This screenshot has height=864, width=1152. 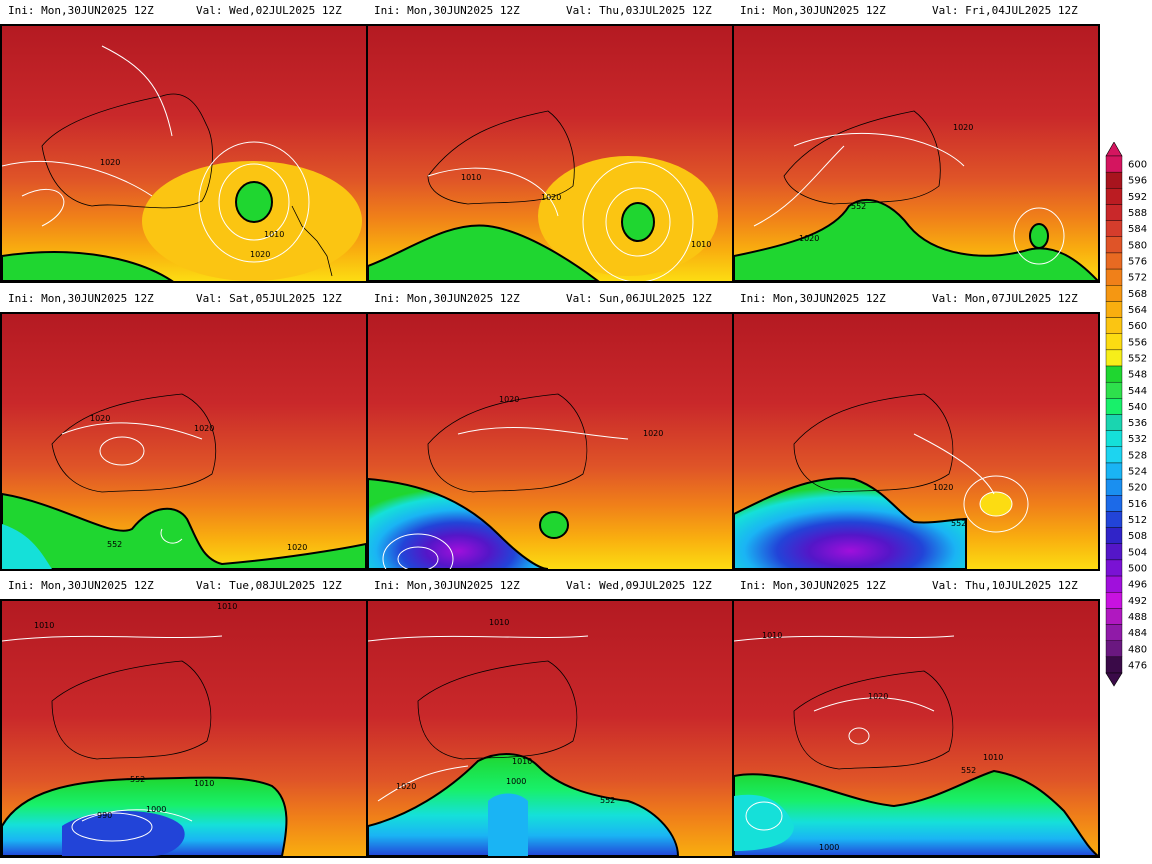 What do you see at coordinates (639, 585) in the screenshot?
I see `panel-8-val: Val: Wed,09JUL2025 12Z` at bounding box center [639, 585].